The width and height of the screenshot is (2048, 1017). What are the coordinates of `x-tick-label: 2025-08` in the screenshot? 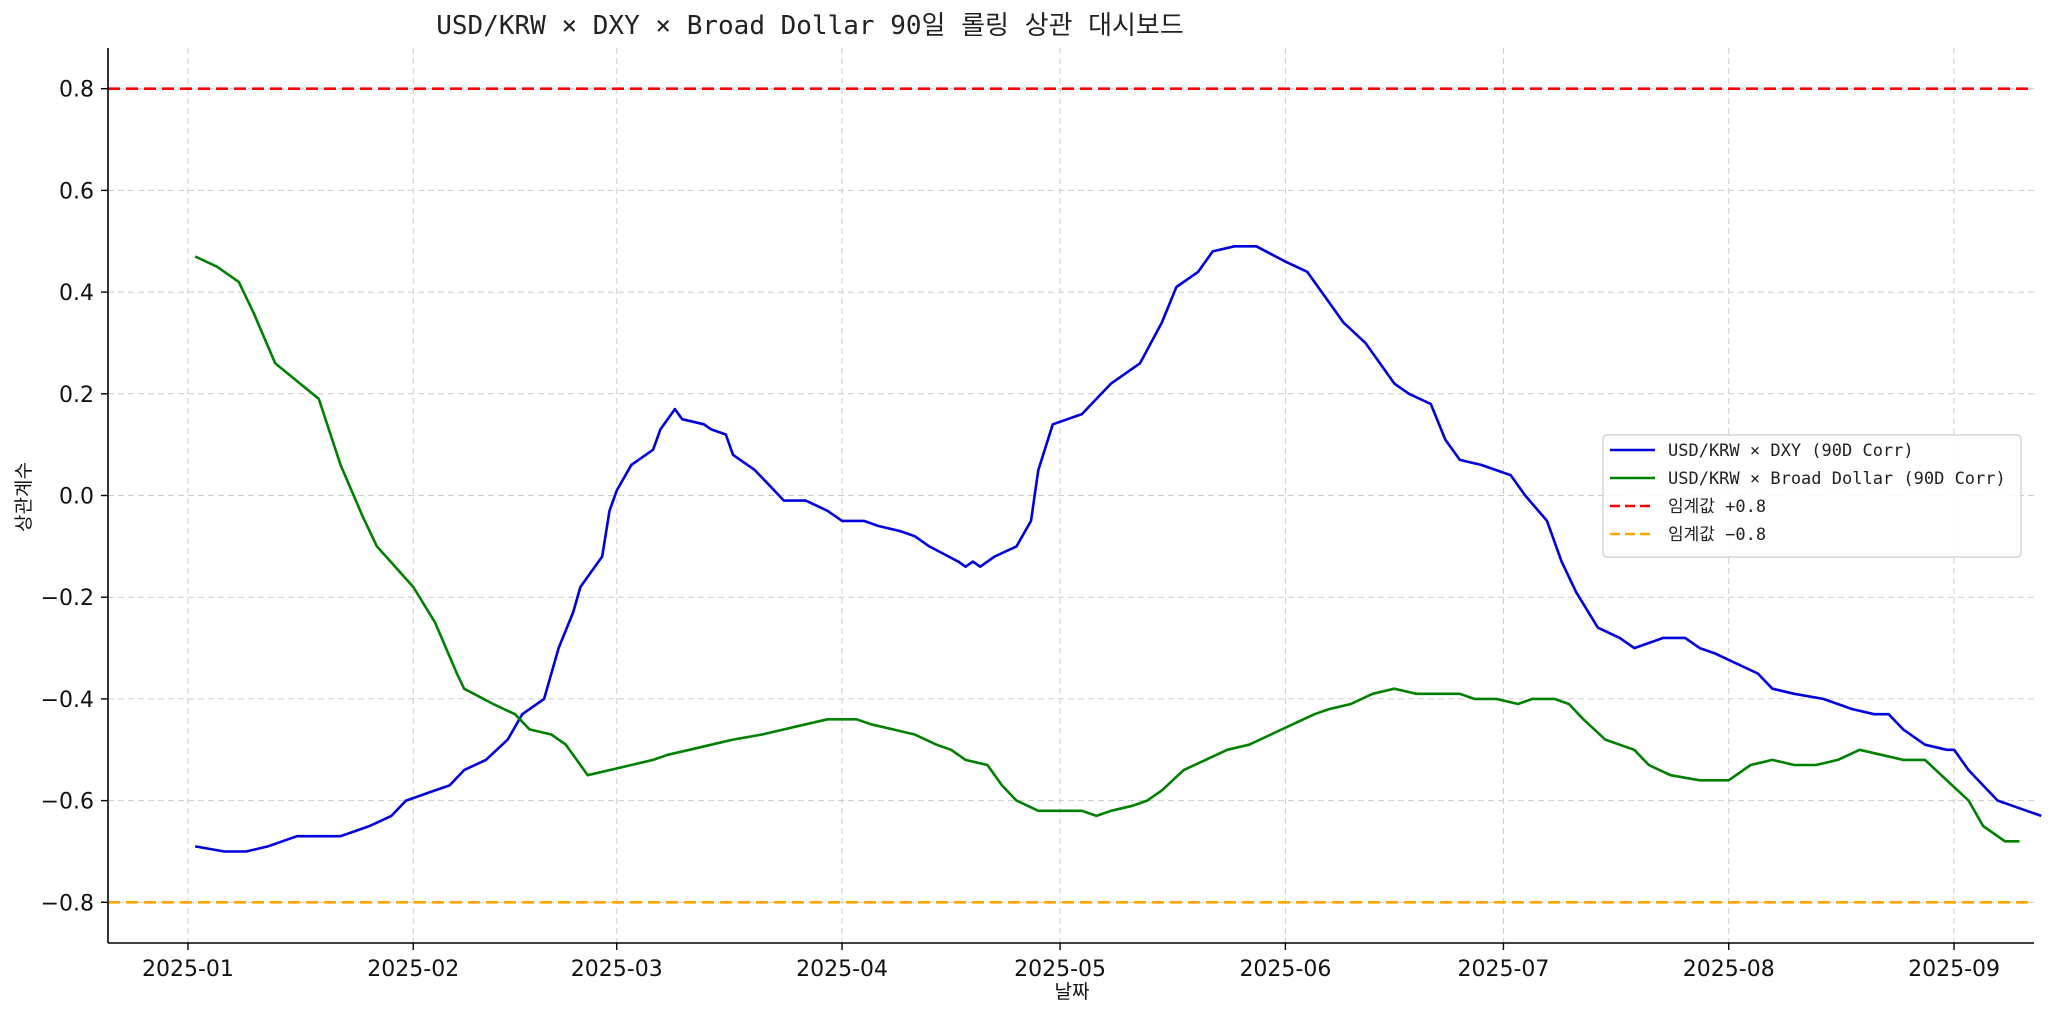 It's located at (1729, 969).